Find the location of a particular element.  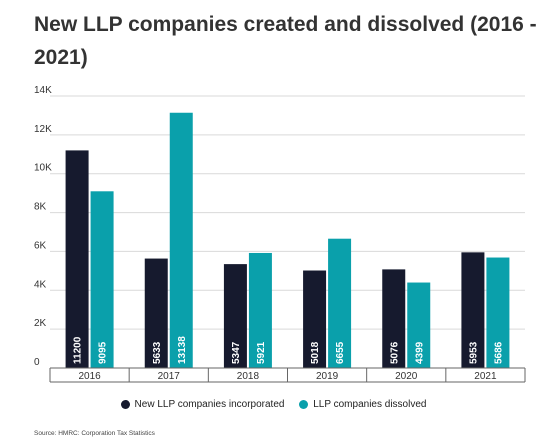

x-tick-label: 2017 is located at coordinates (169, 376).